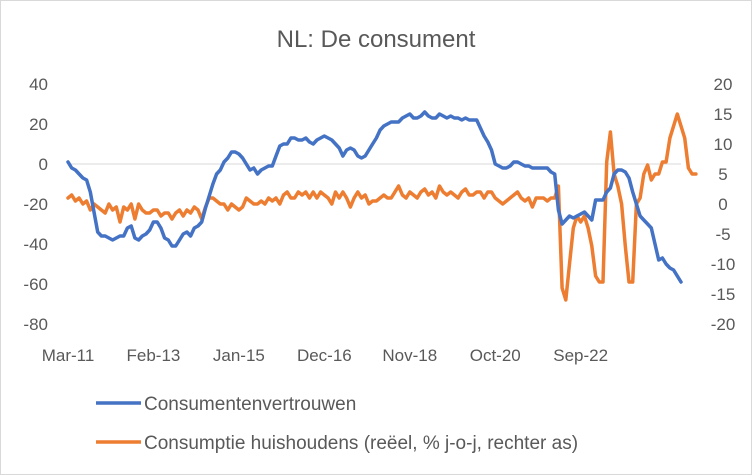  What do you see at coordinates (43, 164) in the screenshot?
I see `y-left-tick-label: 0` at bounding box center [43, 164].